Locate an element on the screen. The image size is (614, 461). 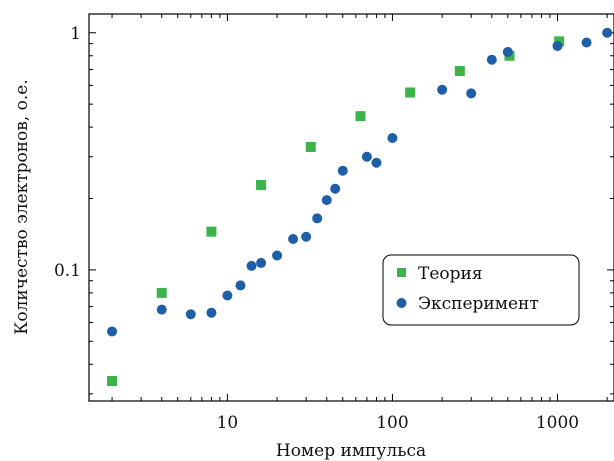
legend: Теория Эксперимент is located at coordinates (481, 290).